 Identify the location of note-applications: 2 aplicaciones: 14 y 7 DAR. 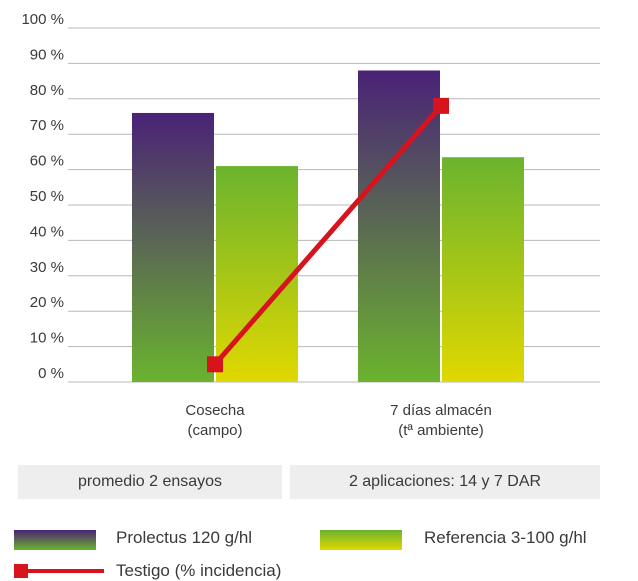
(445, 482).